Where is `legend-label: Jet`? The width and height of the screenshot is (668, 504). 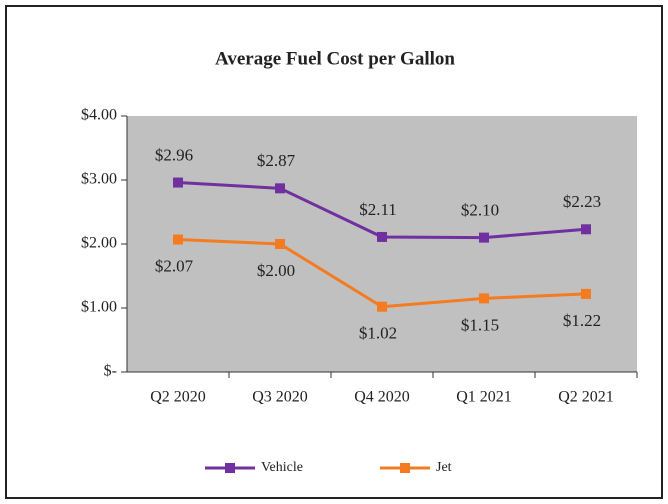
legend-label: Jet is located at coordinates (444, 467).